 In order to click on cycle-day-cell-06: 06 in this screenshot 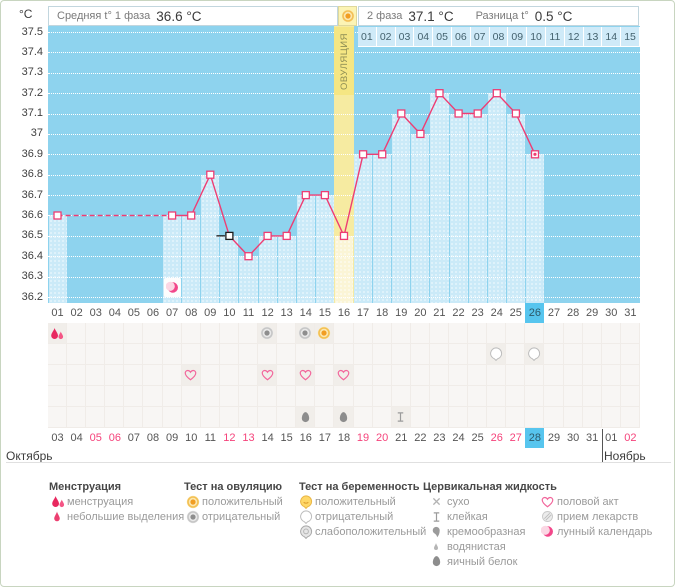, I will do `click(153, 313)`.